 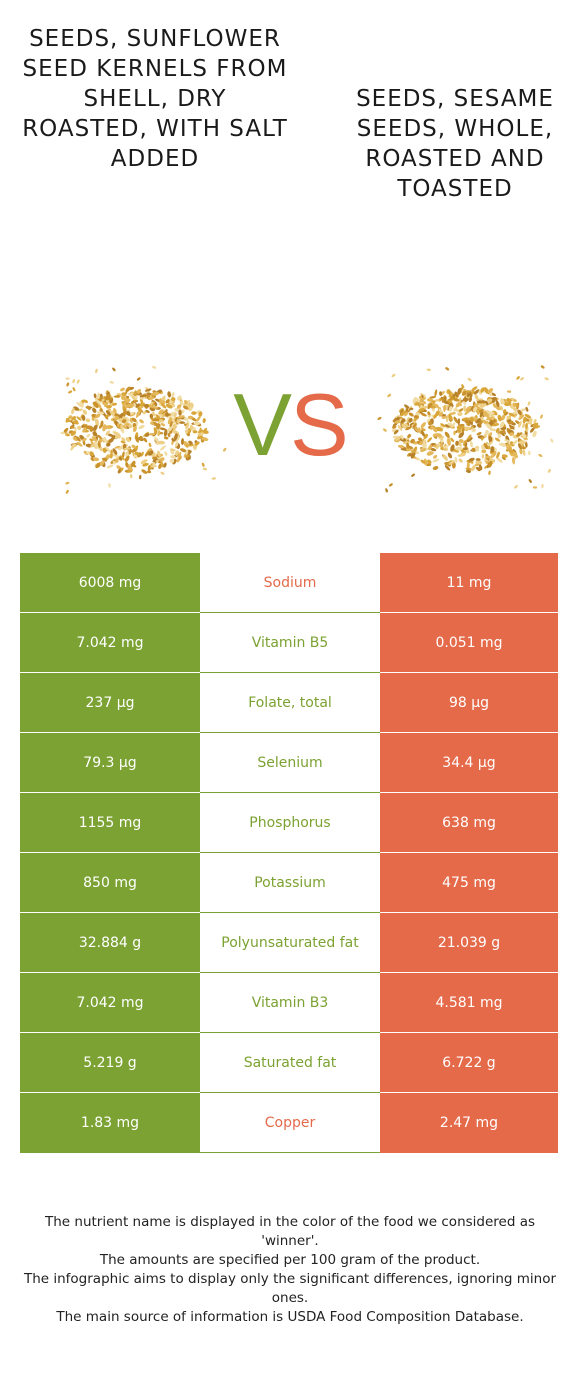 I want to click on table-row: 237 µg Folate, total 98 µg, so click(x=289, y=702).